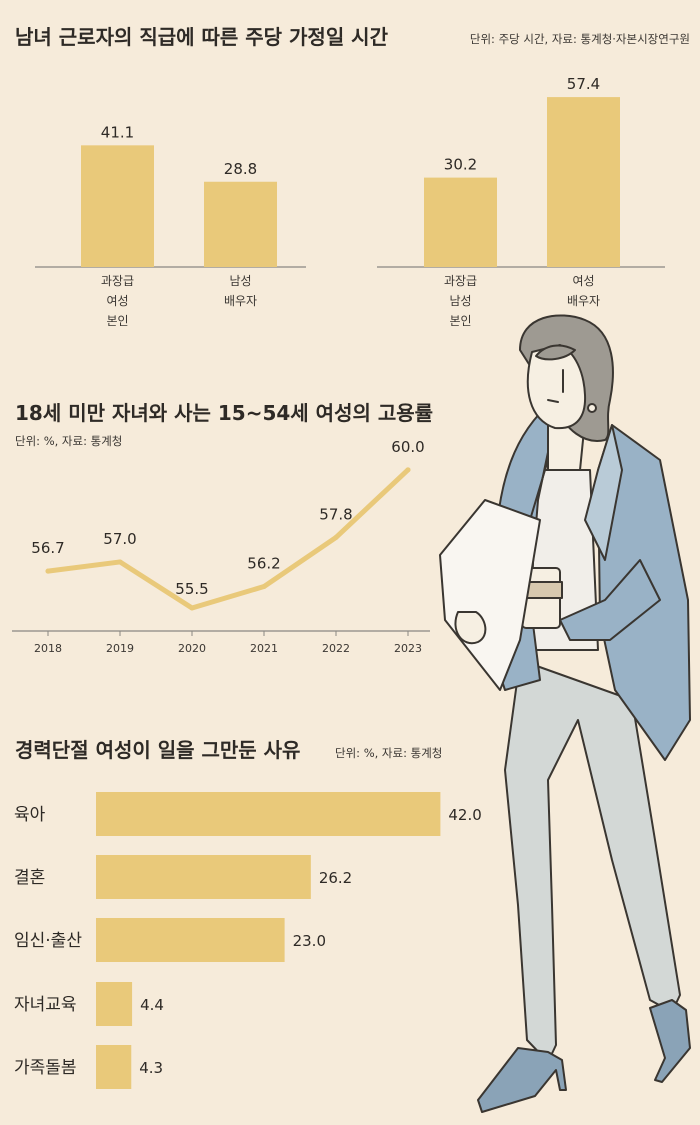 This screenshot has height=1125, width=700. What do you see at coordinates (48, 941) in the screenshot?
I see `category-label: 임신·출산` at bounding box center [48, 941].